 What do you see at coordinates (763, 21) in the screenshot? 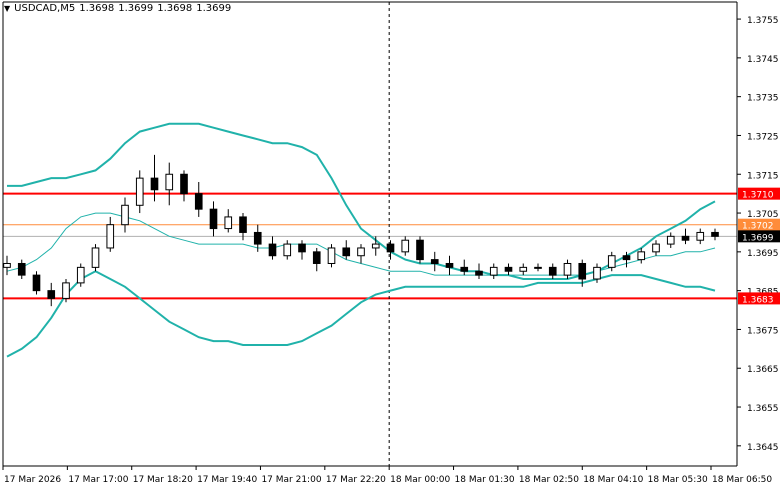
I see `price-tick-label: 1.3755` at bounding box center [763, 21].